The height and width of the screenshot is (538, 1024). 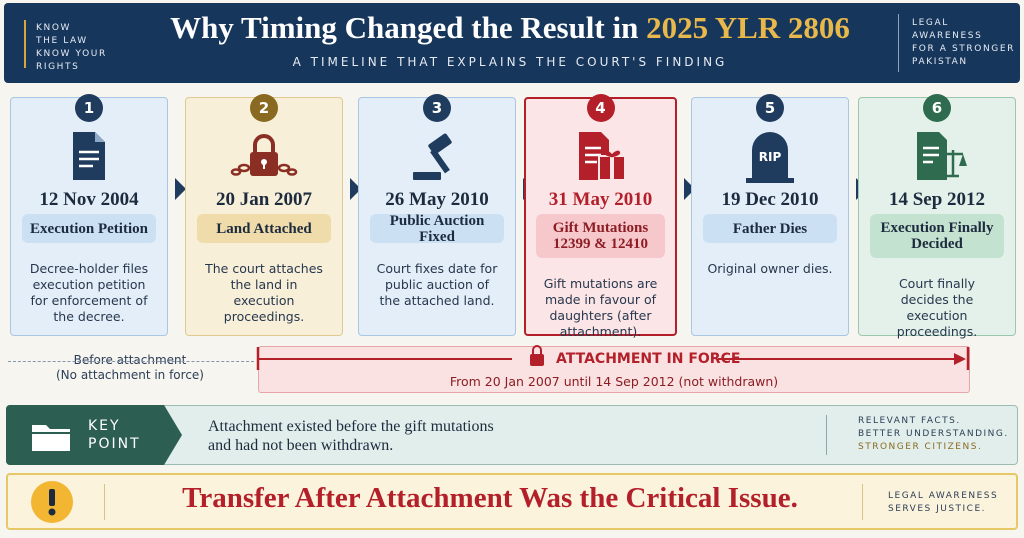 I want to click on before-line: Before attachment, so click(x=130, y=360).